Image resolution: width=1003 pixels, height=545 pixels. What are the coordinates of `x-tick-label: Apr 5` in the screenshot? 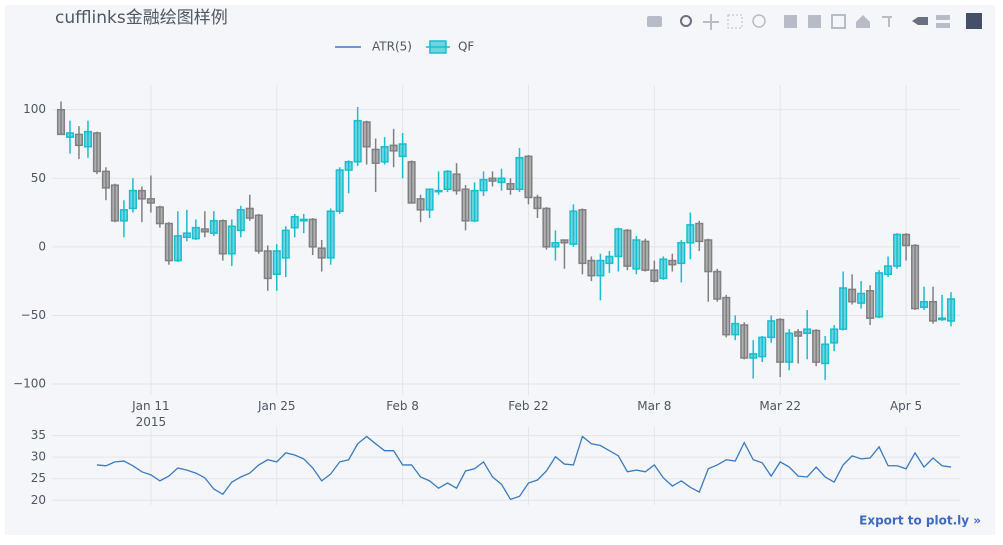 It's located at (906, 406).